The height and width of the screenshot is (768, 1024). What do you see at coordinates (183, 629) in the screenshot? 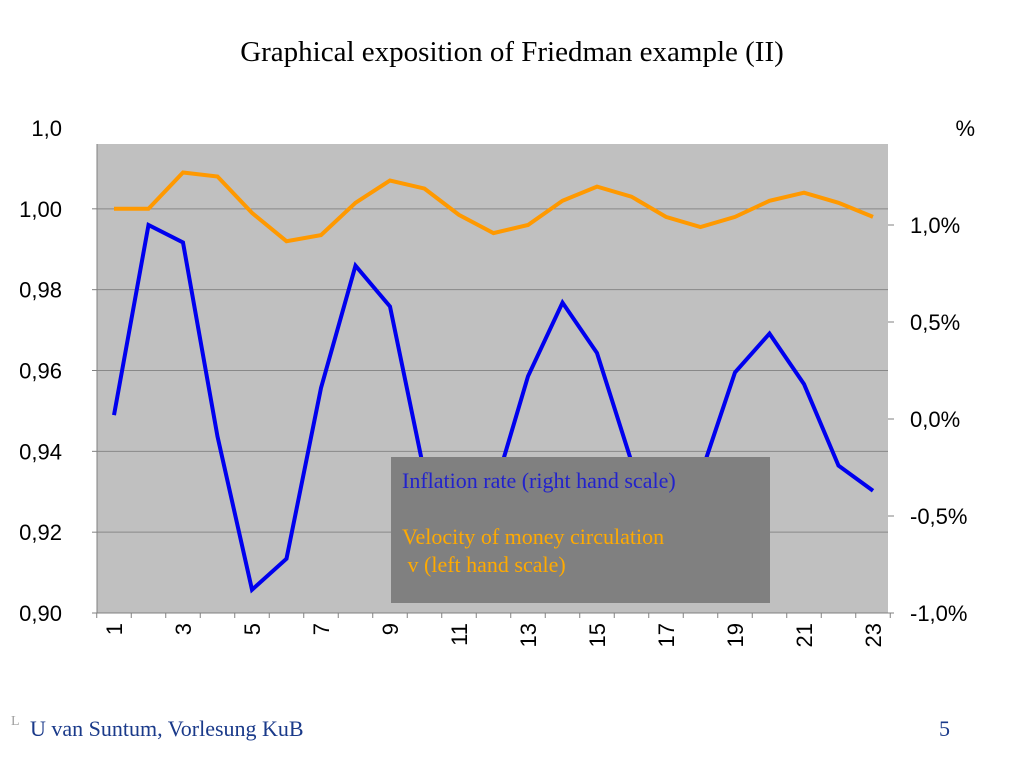
I see `x-axis-tick-label: 3` at bounding box center [183, 629].